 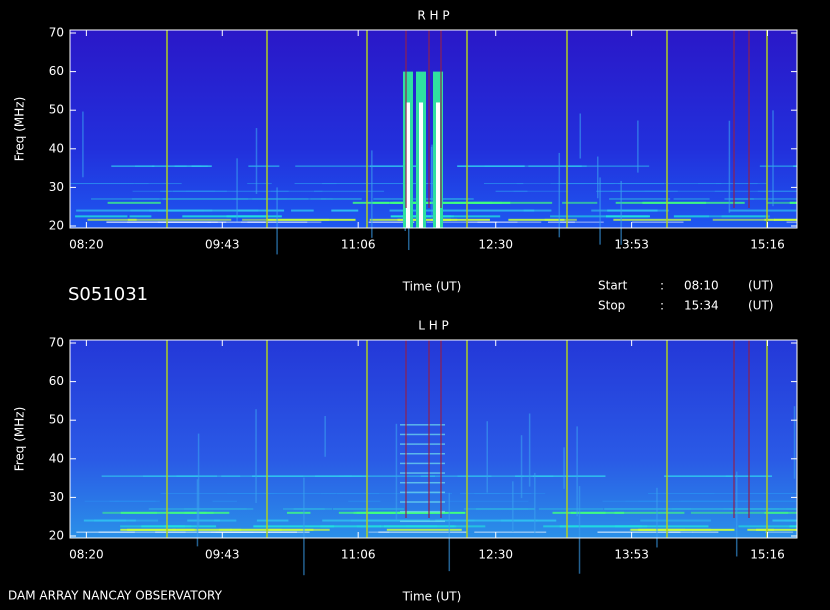 I want to click on stop-time: 15:34, so click(x=701, y=306).